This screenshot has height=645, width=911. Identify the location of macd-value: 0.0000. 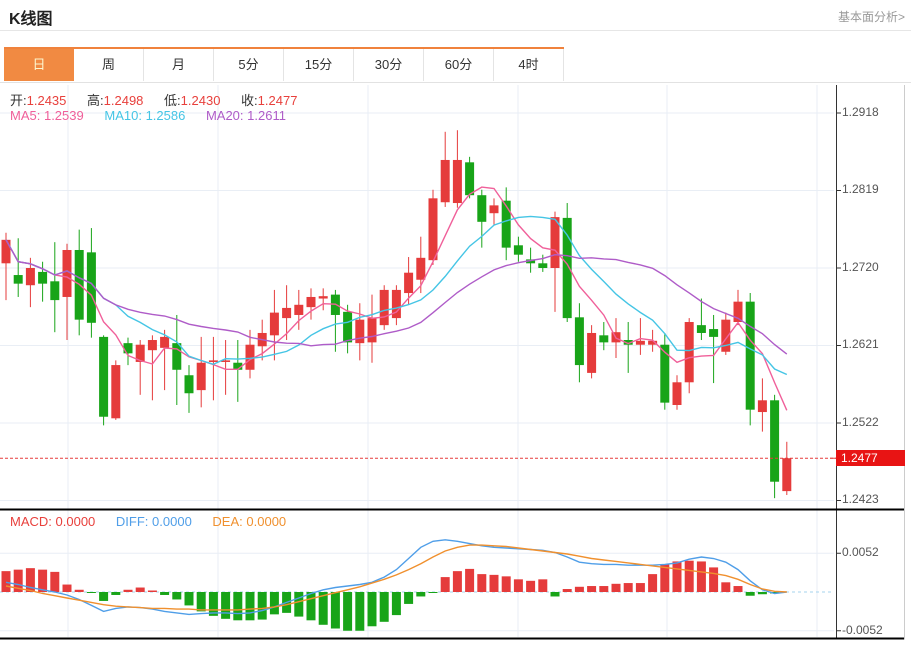
(75, 521).